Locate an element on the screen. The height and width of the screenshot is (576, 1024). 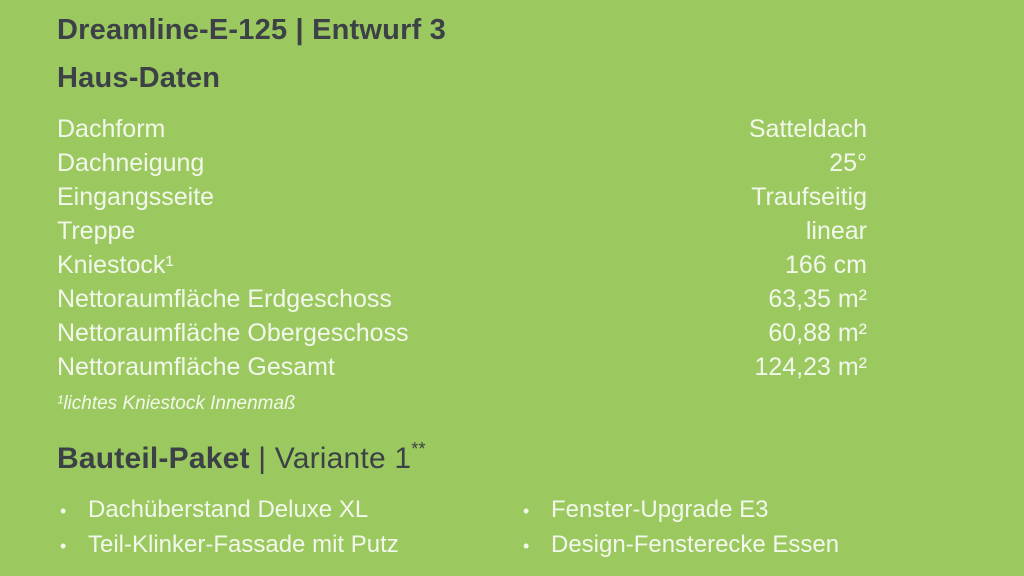
bullet-text: Design-Fensterecke Essen is located at coordinates (695, 544).